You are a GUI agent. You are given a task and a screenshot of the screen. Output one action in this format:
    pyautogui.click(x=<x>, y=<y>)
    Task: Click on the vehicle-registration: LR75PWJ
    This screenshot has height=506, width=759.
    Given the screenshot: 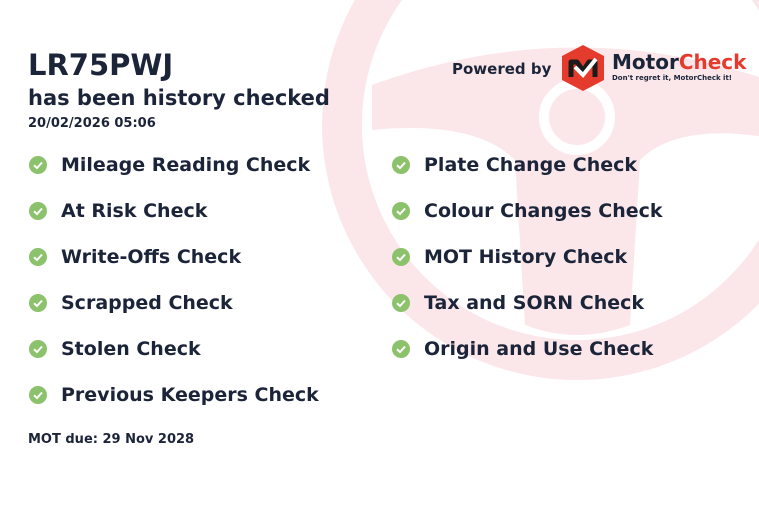 What is the action you would take?
    pyautogui.click(x=101, y=65)
    